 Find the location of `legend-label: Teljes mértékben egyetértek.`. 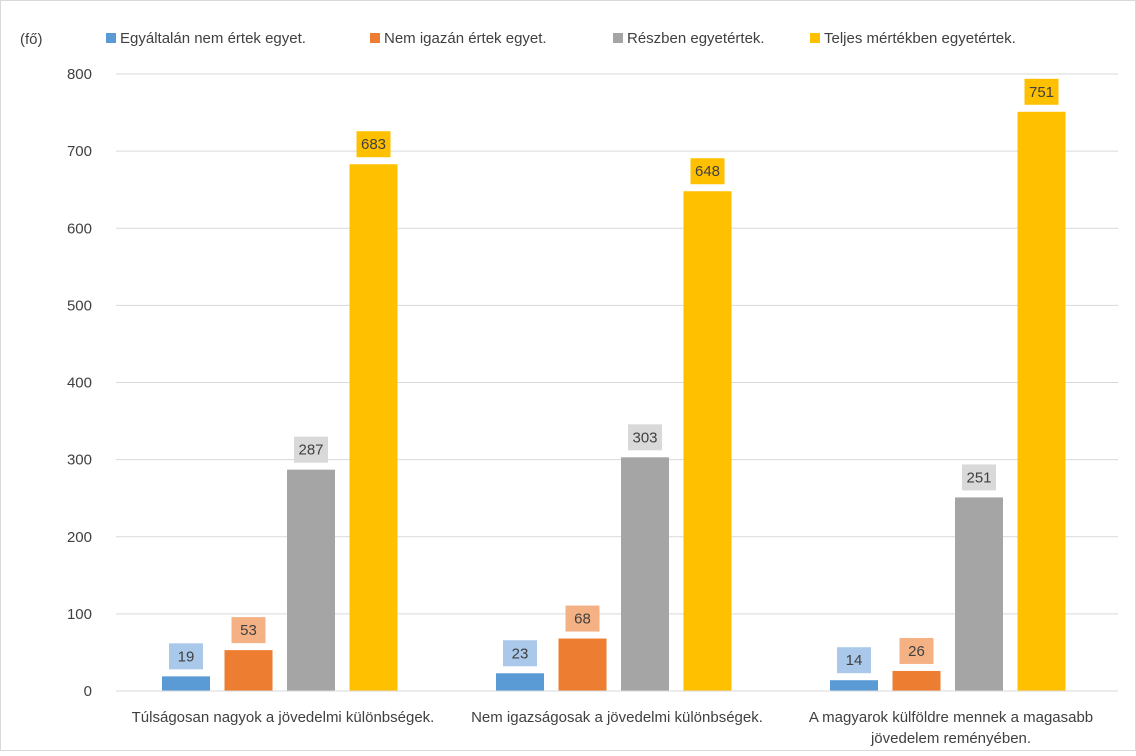

legend-label: Teljes mértékben egyetértek. is located at coordinates (920, 38).